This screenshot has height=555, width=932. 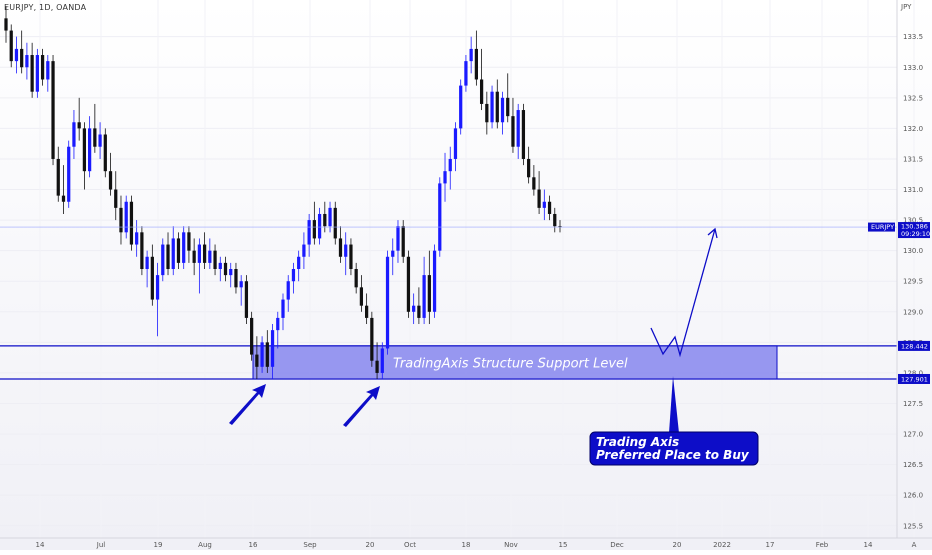 What do you see at coordinates (674, 448) in the screenshot?
I see `callout-box` at bounding box center [674, 448].